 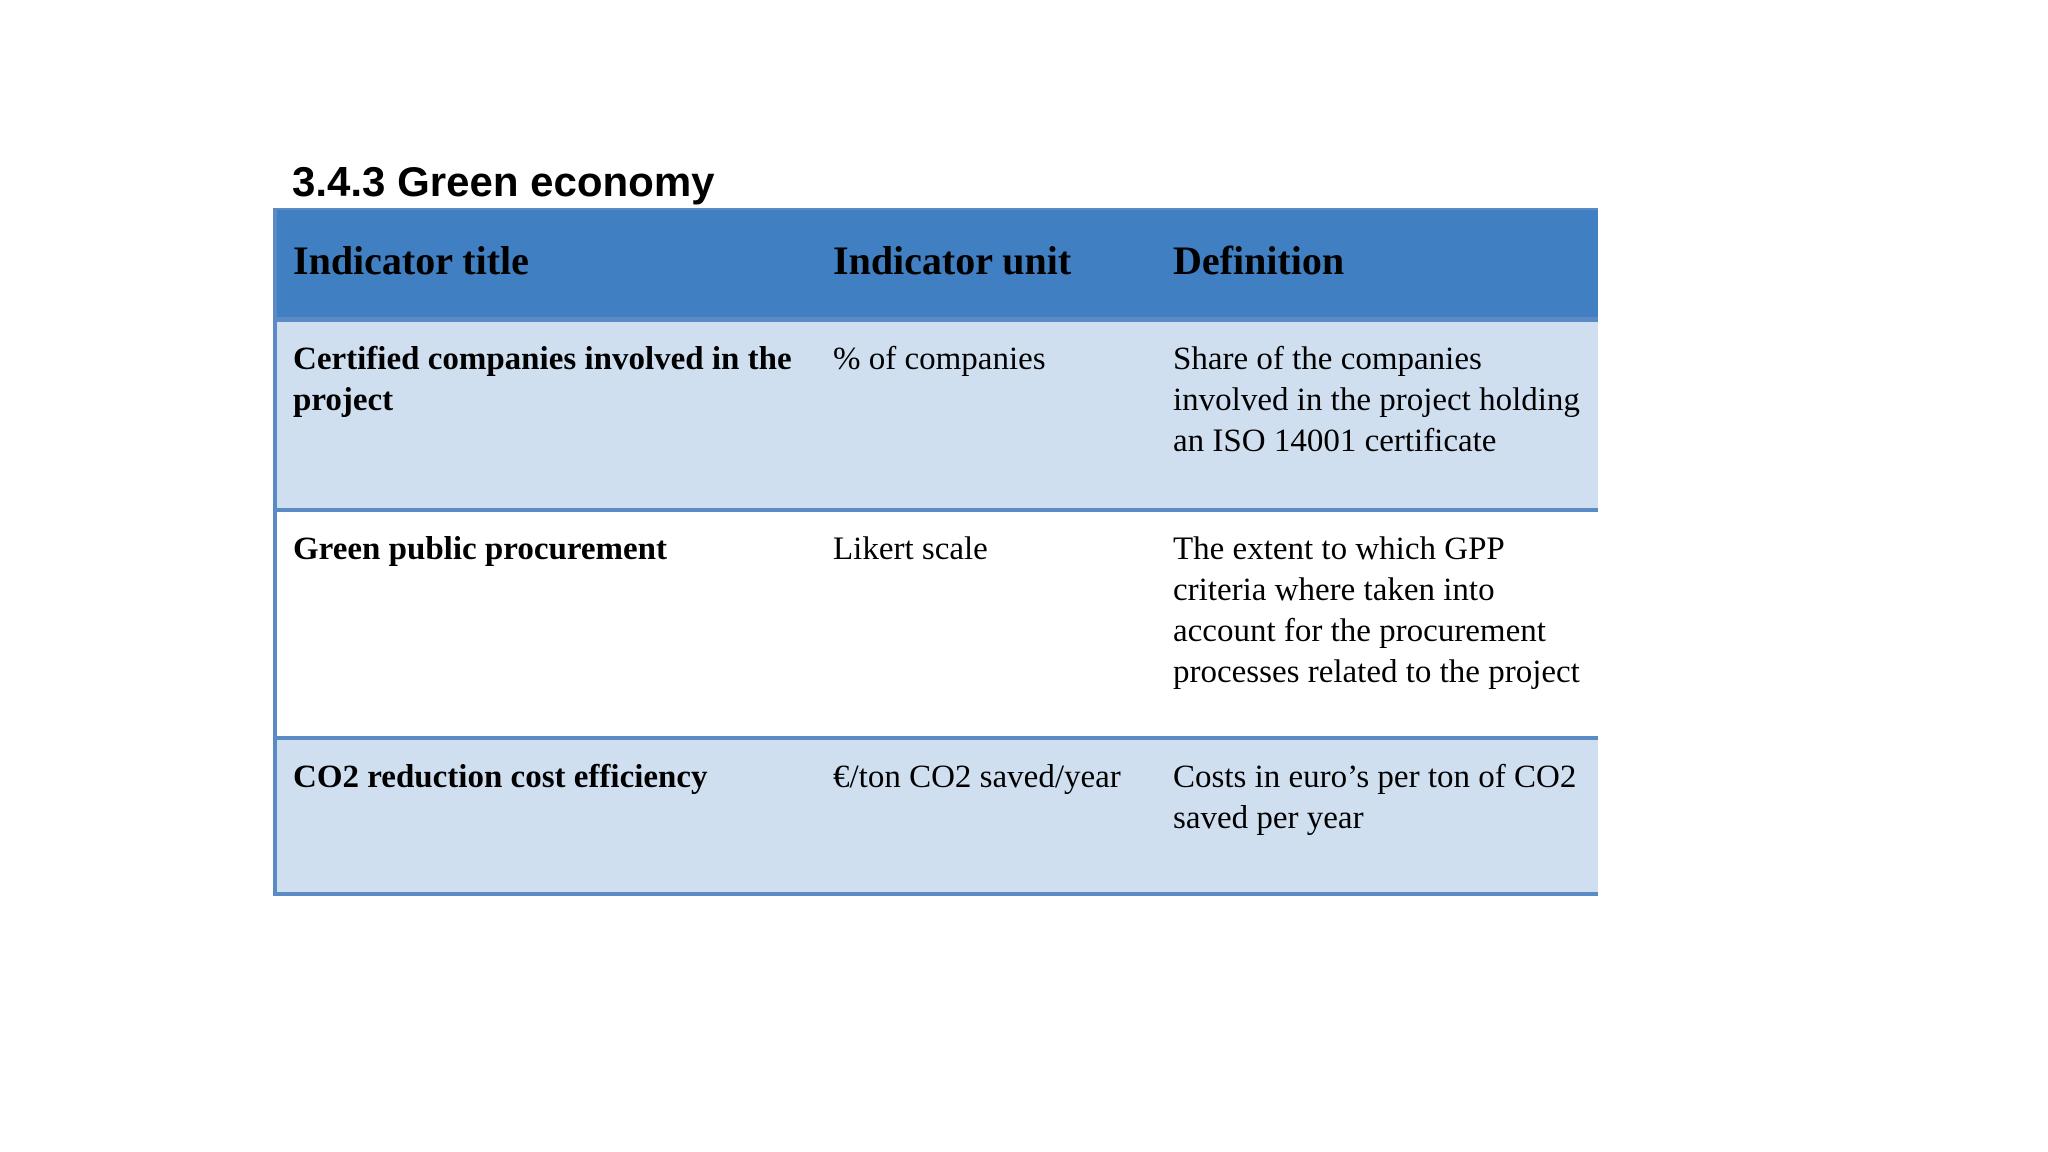 I want to click on indicator-unit-cell: % of companies, so click(x=939, y=359).